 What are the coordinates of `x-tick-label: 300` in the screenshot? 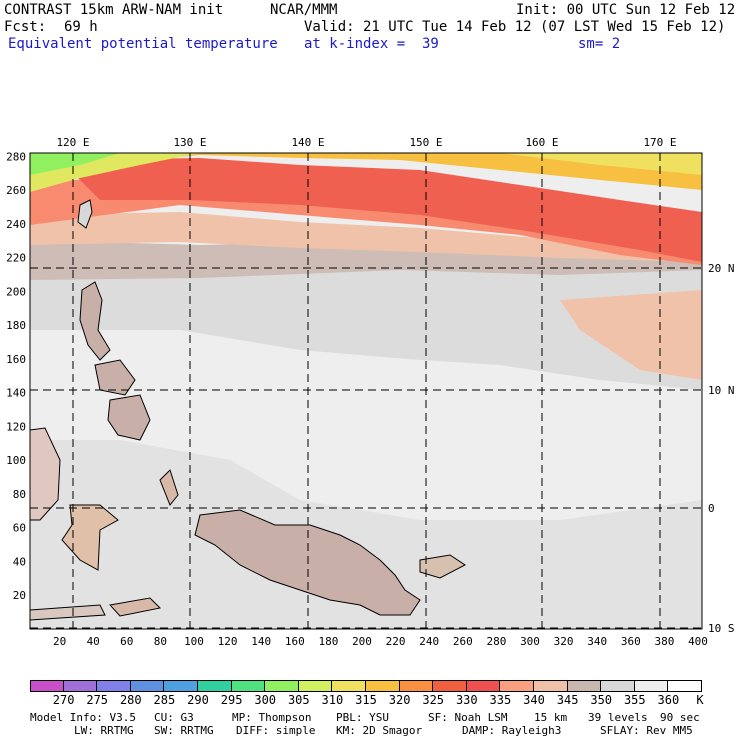 It's located at (530, 641).